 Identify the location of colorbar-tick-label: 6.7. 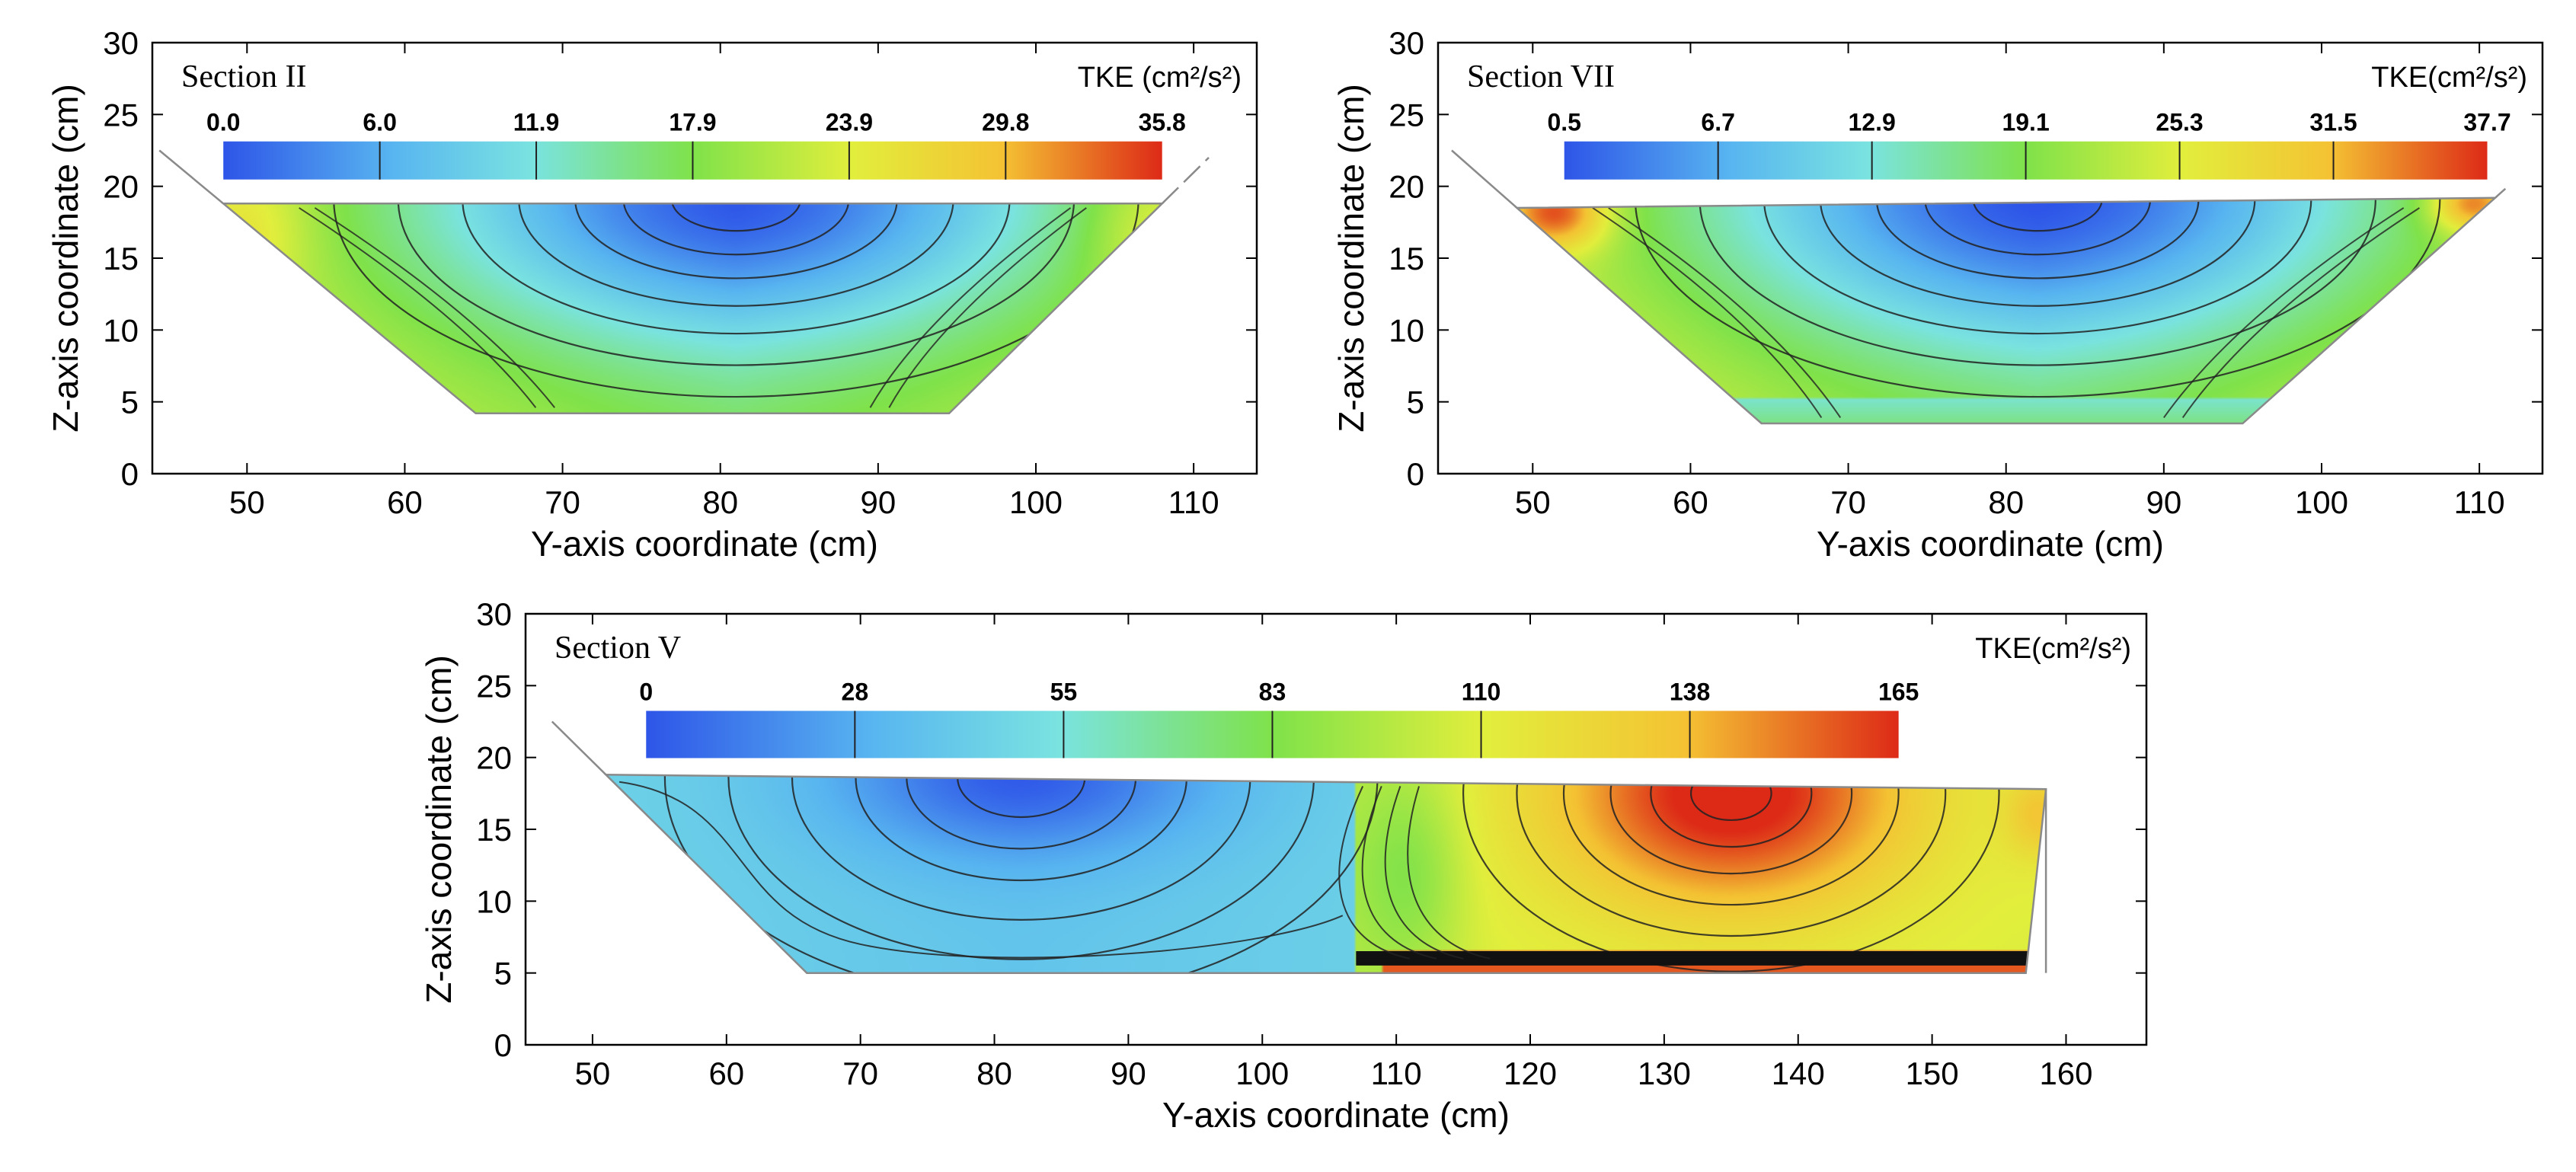
(1717, 122).